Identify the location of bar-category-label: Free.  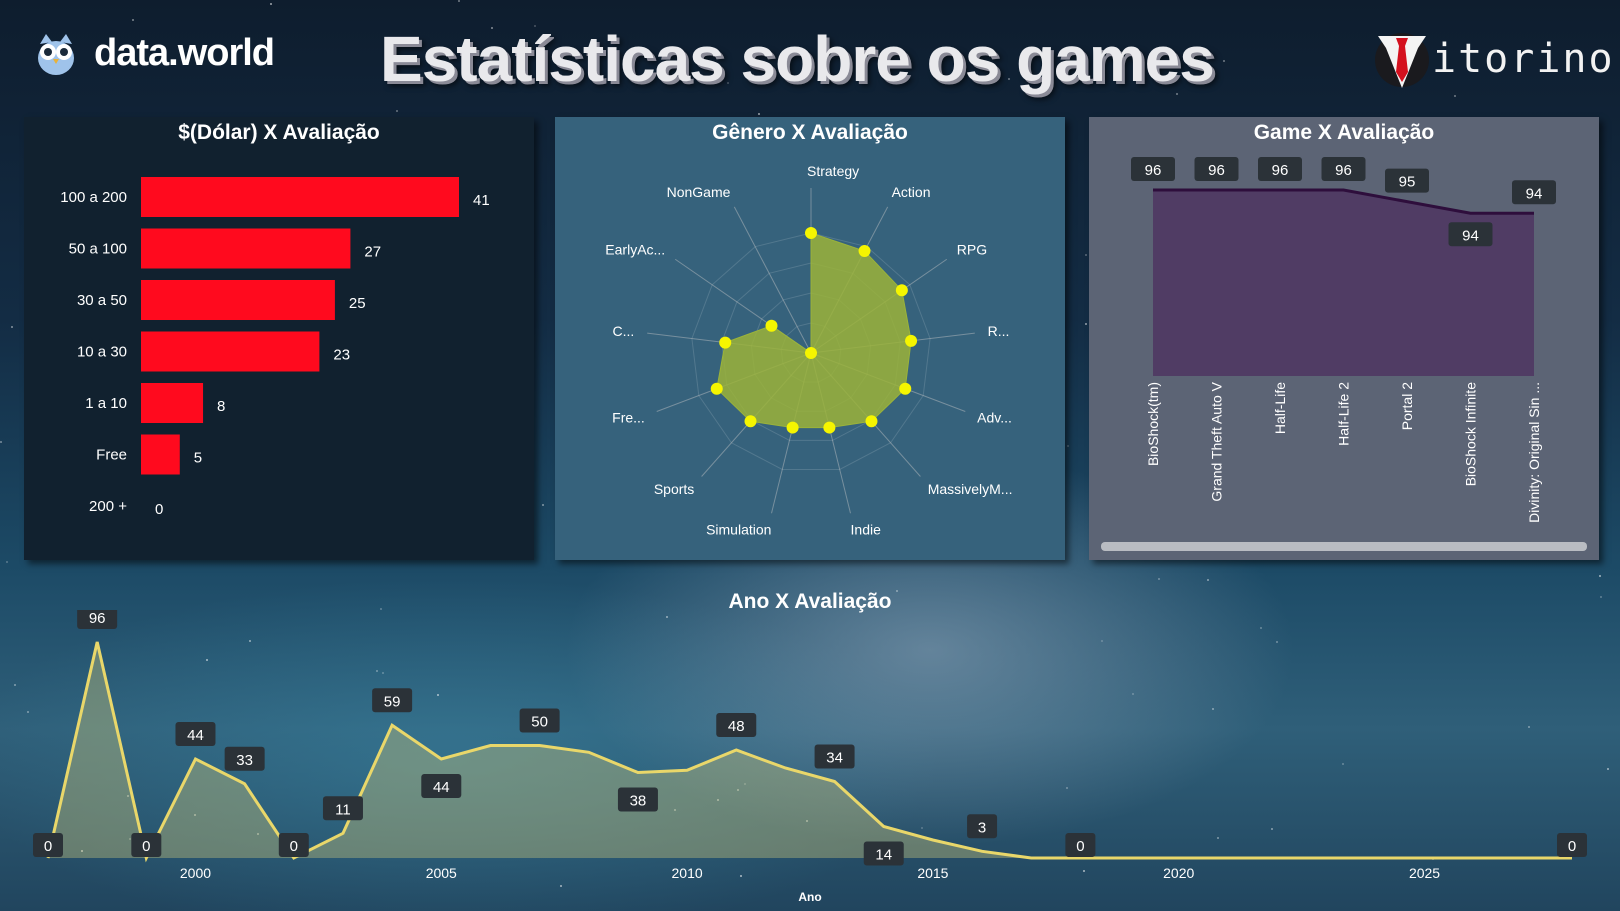
(111, 455).